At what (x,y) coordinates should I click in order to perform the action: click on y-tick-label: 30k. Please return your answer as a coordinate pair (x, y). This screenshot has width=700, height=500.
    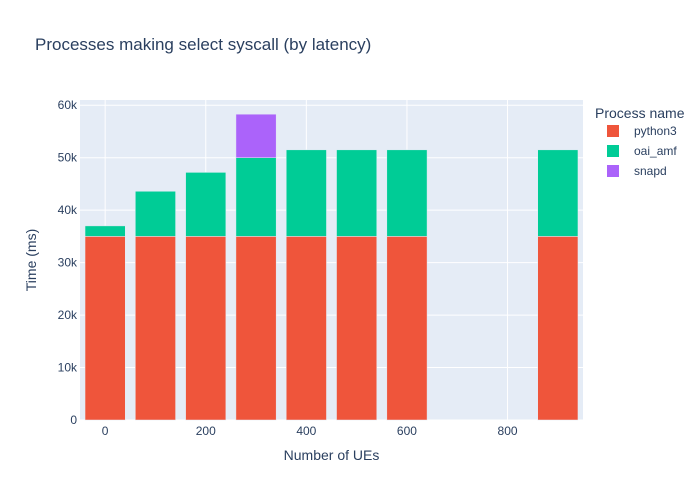
    Looking at the image, I should click on (68, 263).